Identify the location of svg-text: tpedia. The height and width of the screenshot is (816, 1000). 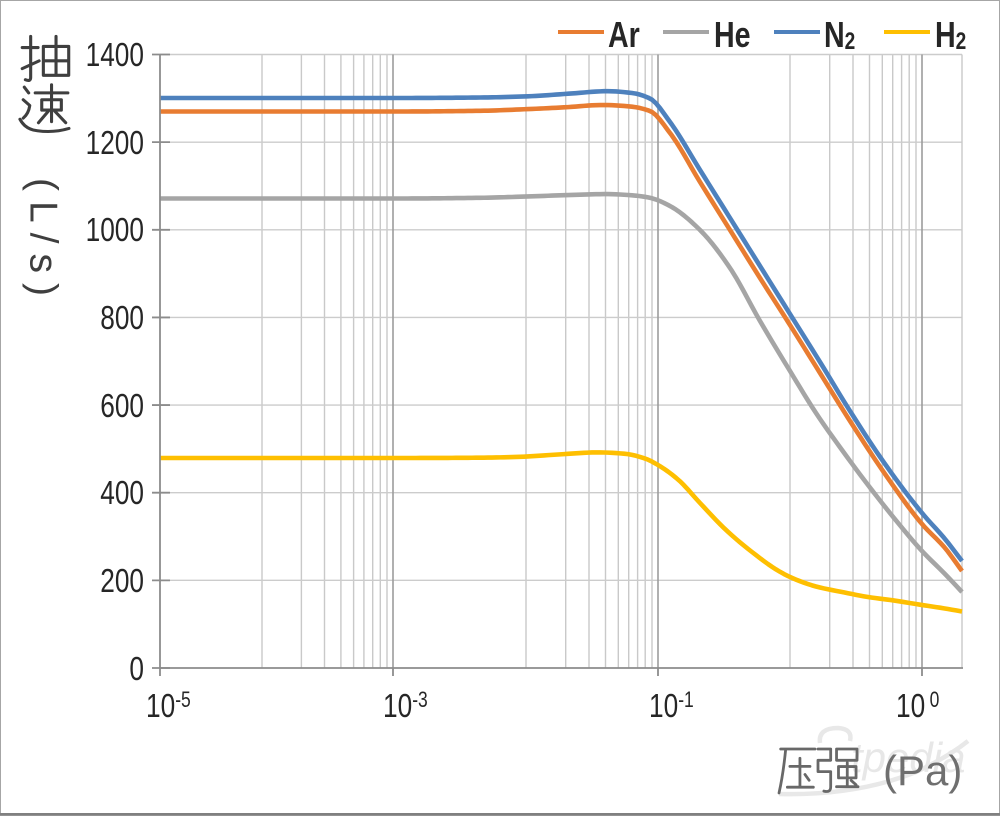
(908, 757).